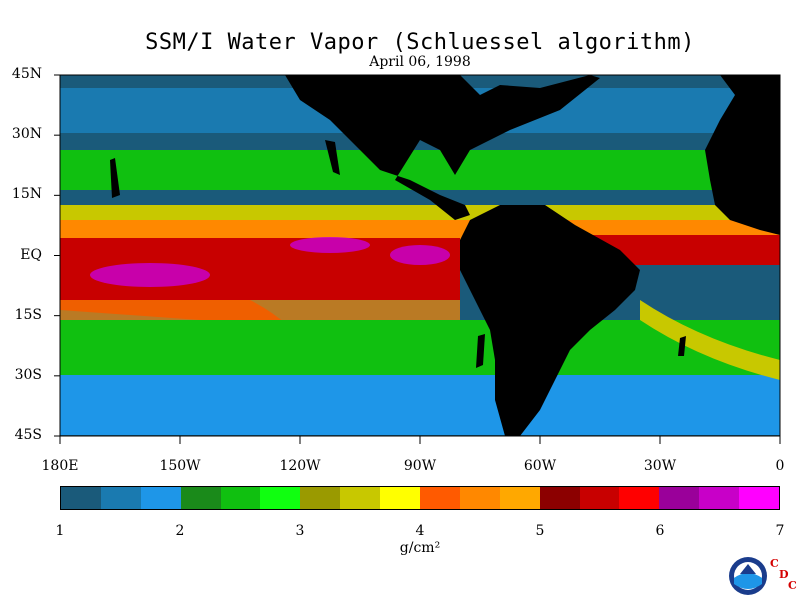 The image size is (800, 600). Describe the element at coordinates (60, 531) in the screenshot. I see `colorbar-tick-label: 1` at that location.